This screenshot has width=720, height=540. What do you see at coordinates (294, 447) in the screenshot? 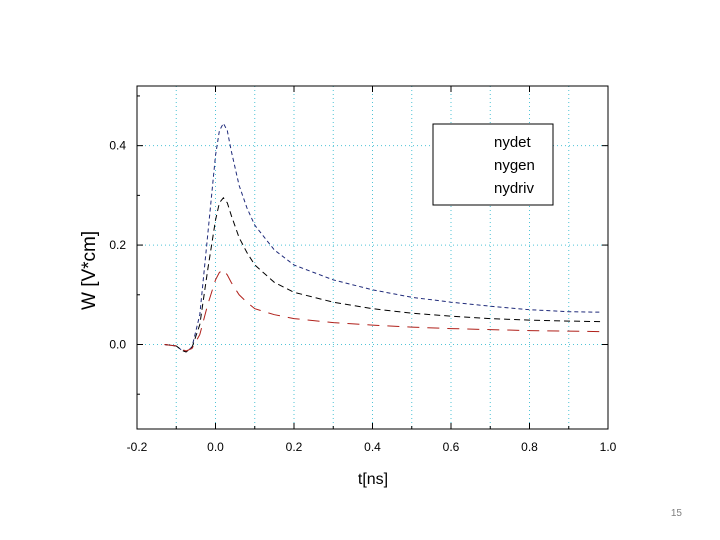
I see `x-tick-label: 0.2` at bounding box center [294, 447].